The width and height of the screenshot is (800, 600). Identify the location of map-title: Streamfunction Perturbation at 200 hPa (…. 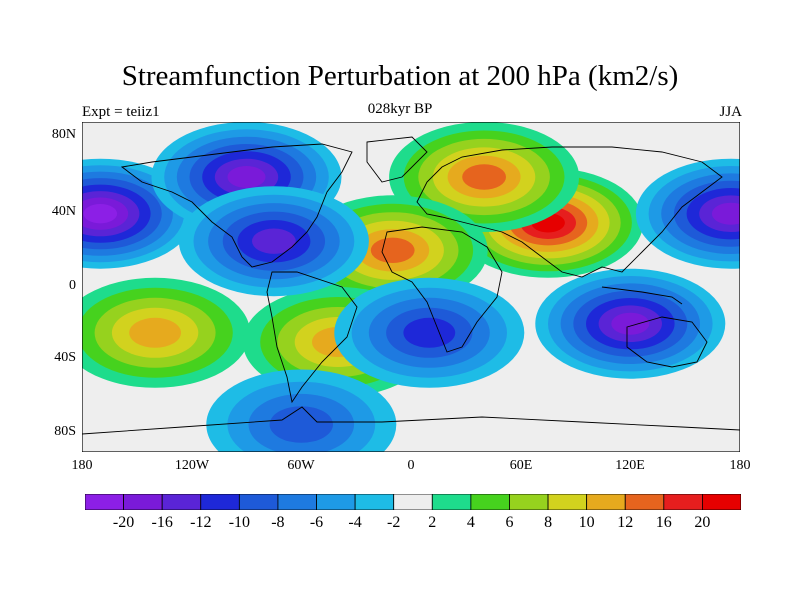
(400, 76).